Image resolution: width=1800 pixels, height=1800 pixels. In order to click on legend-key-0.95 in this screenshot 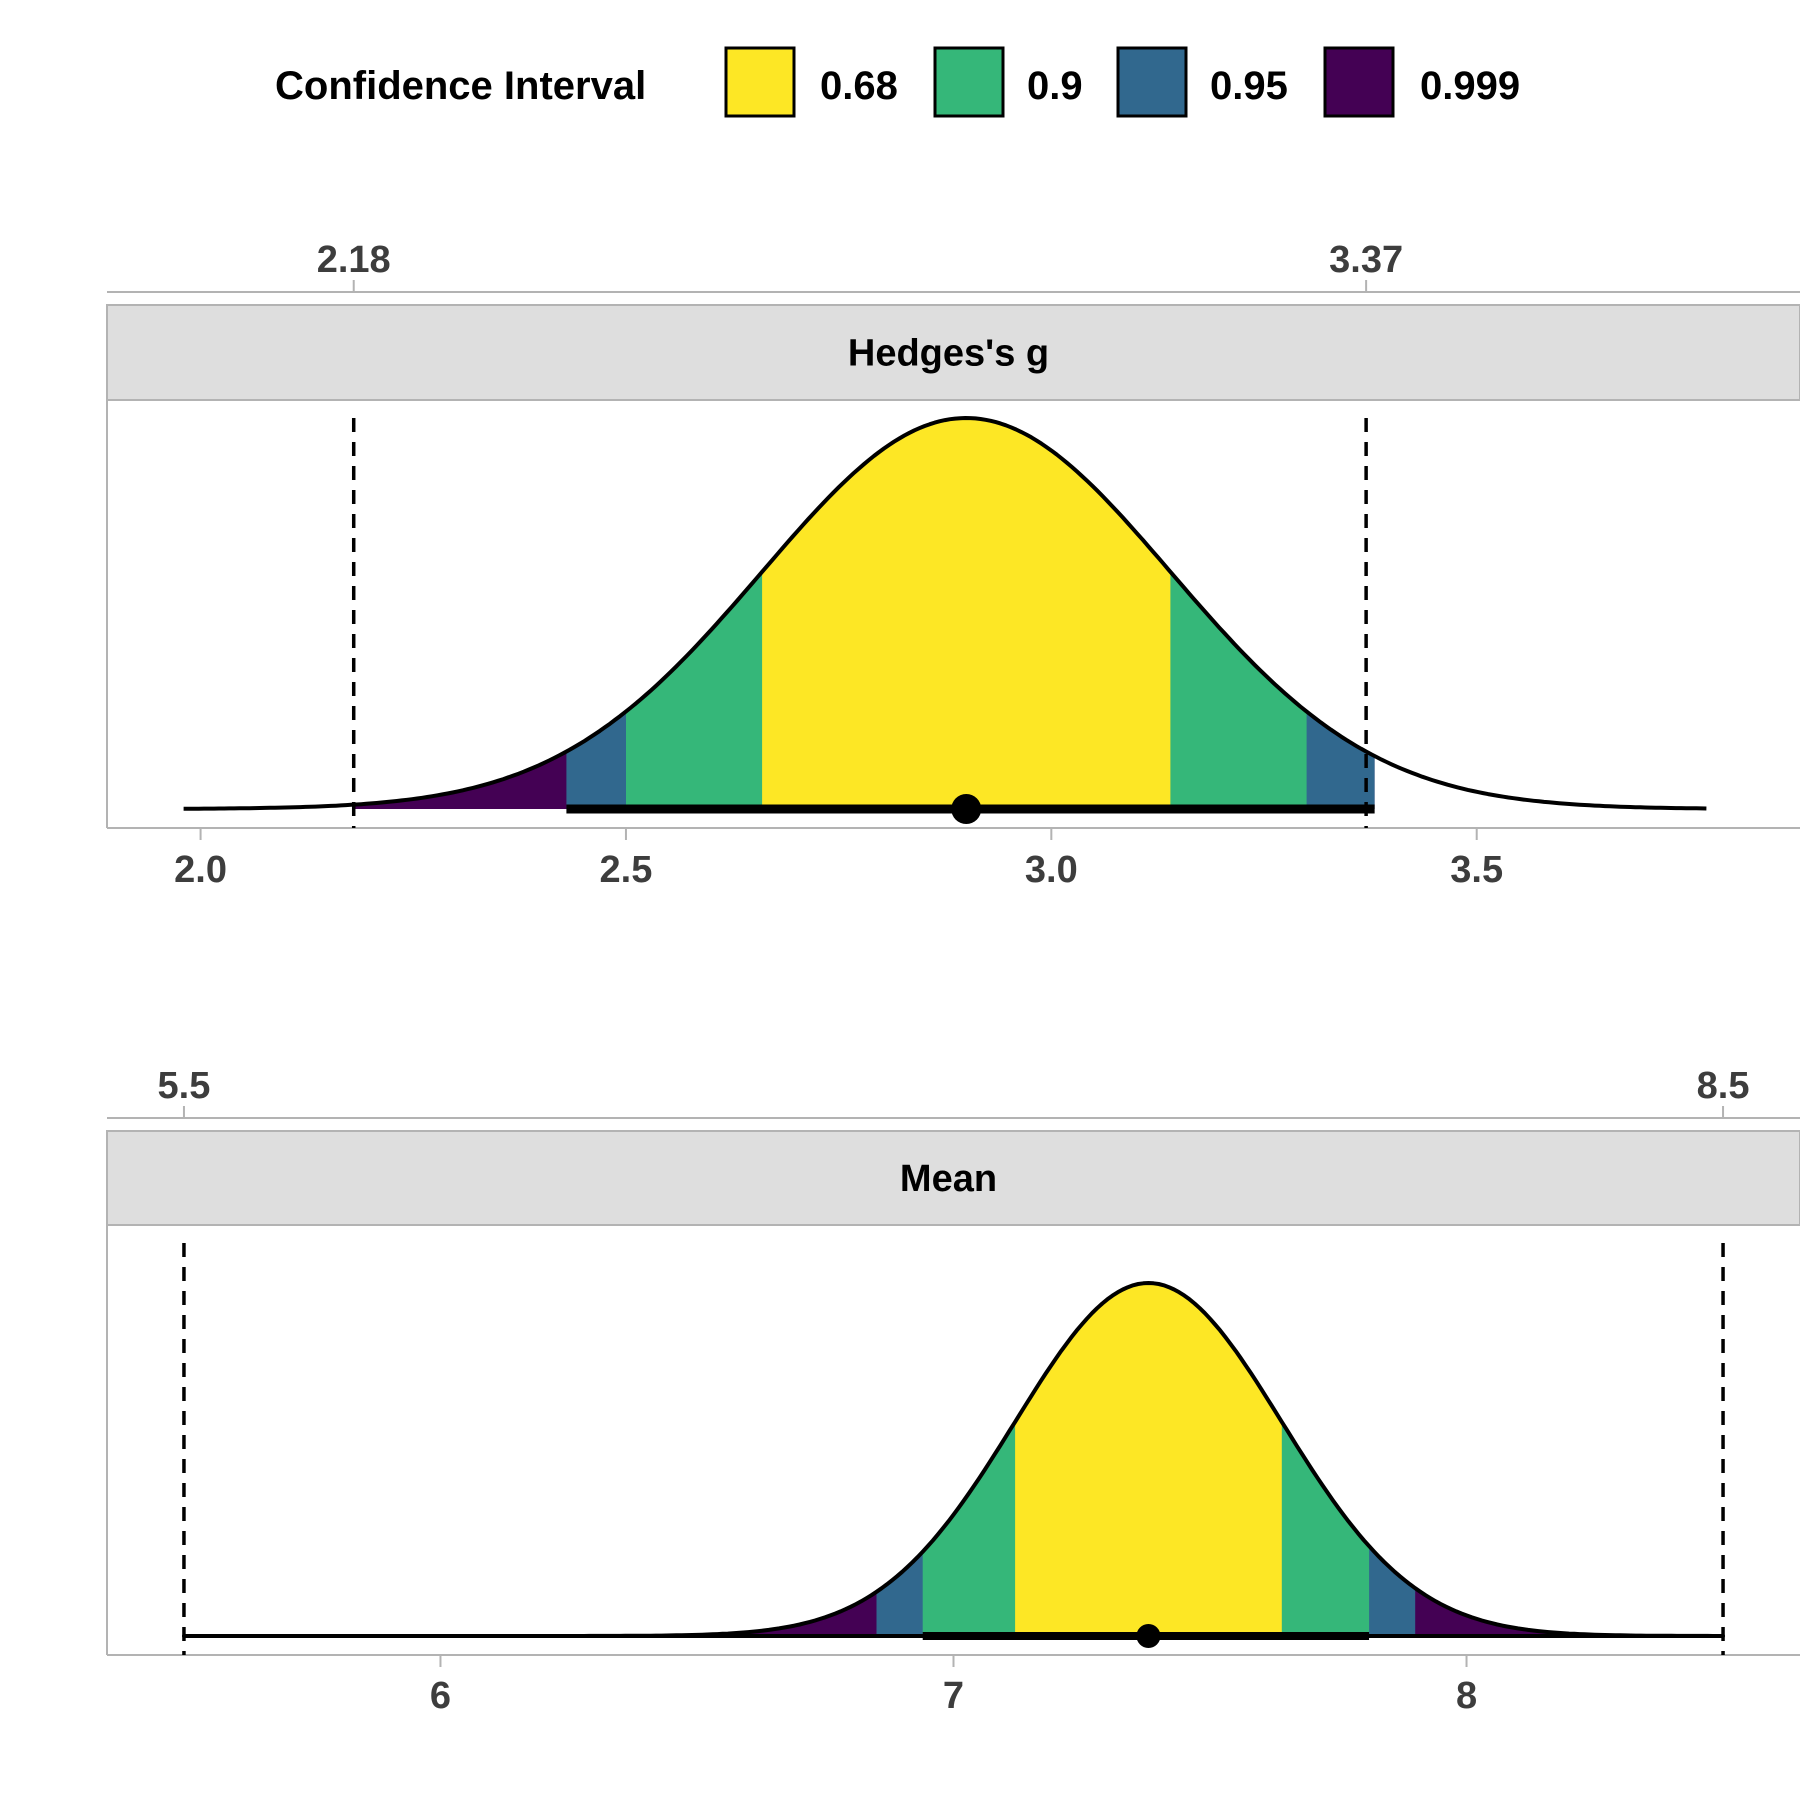, I will do `click(1152, 82)`.